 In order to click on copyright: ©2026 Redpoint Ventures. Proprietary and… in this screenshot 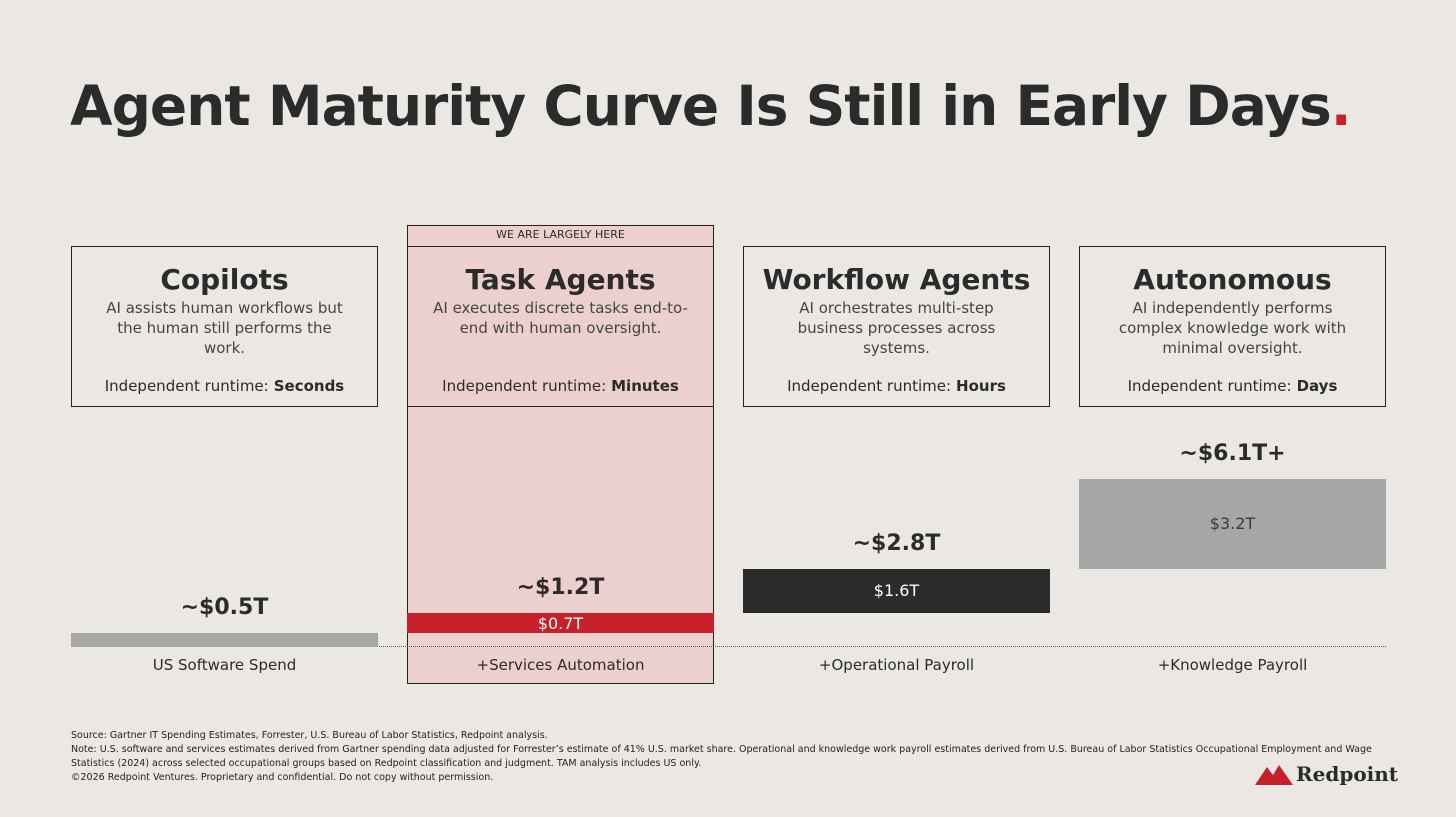, I will do `click(282, 777)`.